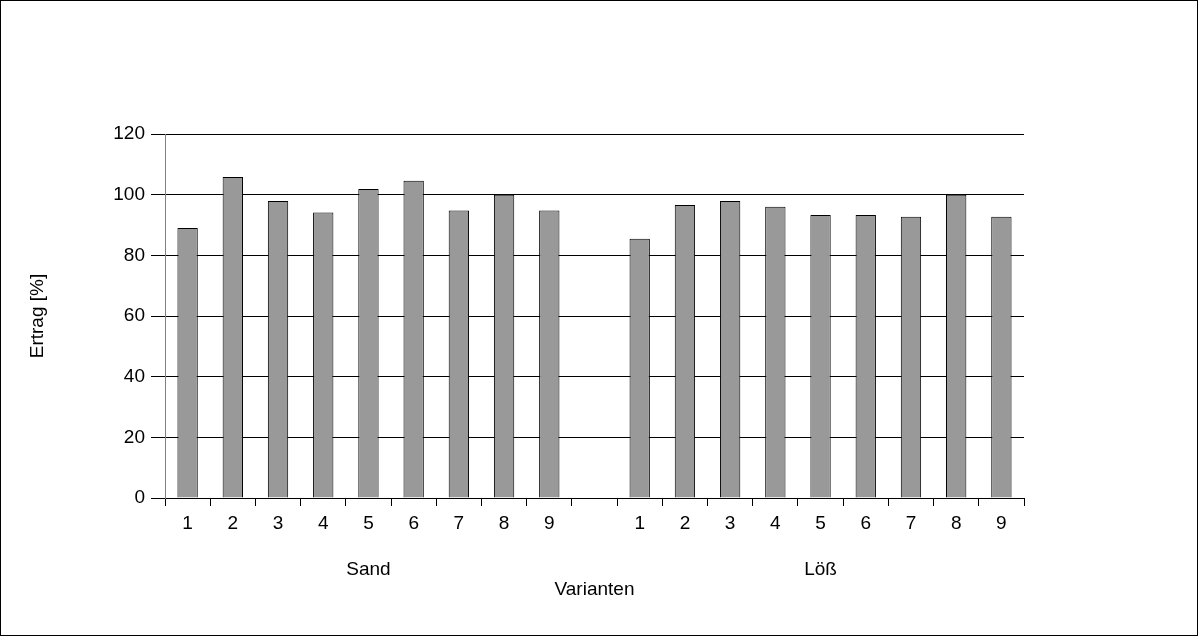 Image resolution: width=1198 pixels, height=636 pixels. What do you see at coordinates (129, 193) in the screenshot?
I see `y-tick-label: 100` at bounding box center [129, 193].